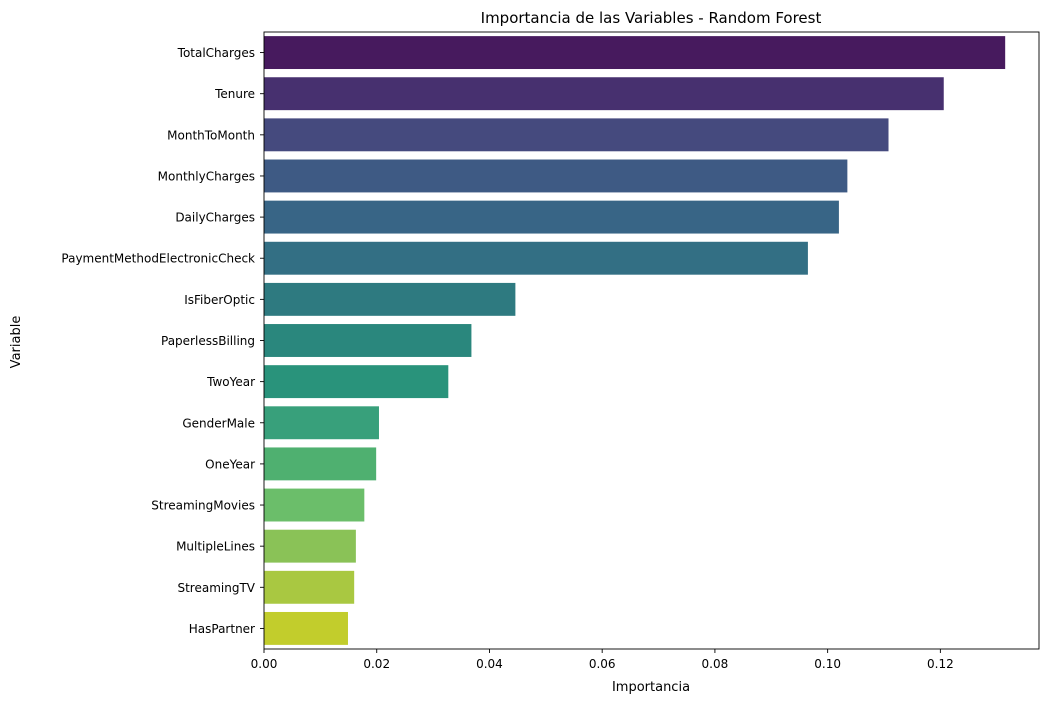 The height and width of the screenshot is (701, 1048). I want to click on y-tick-label: StreamingTV, so click(216, 588).